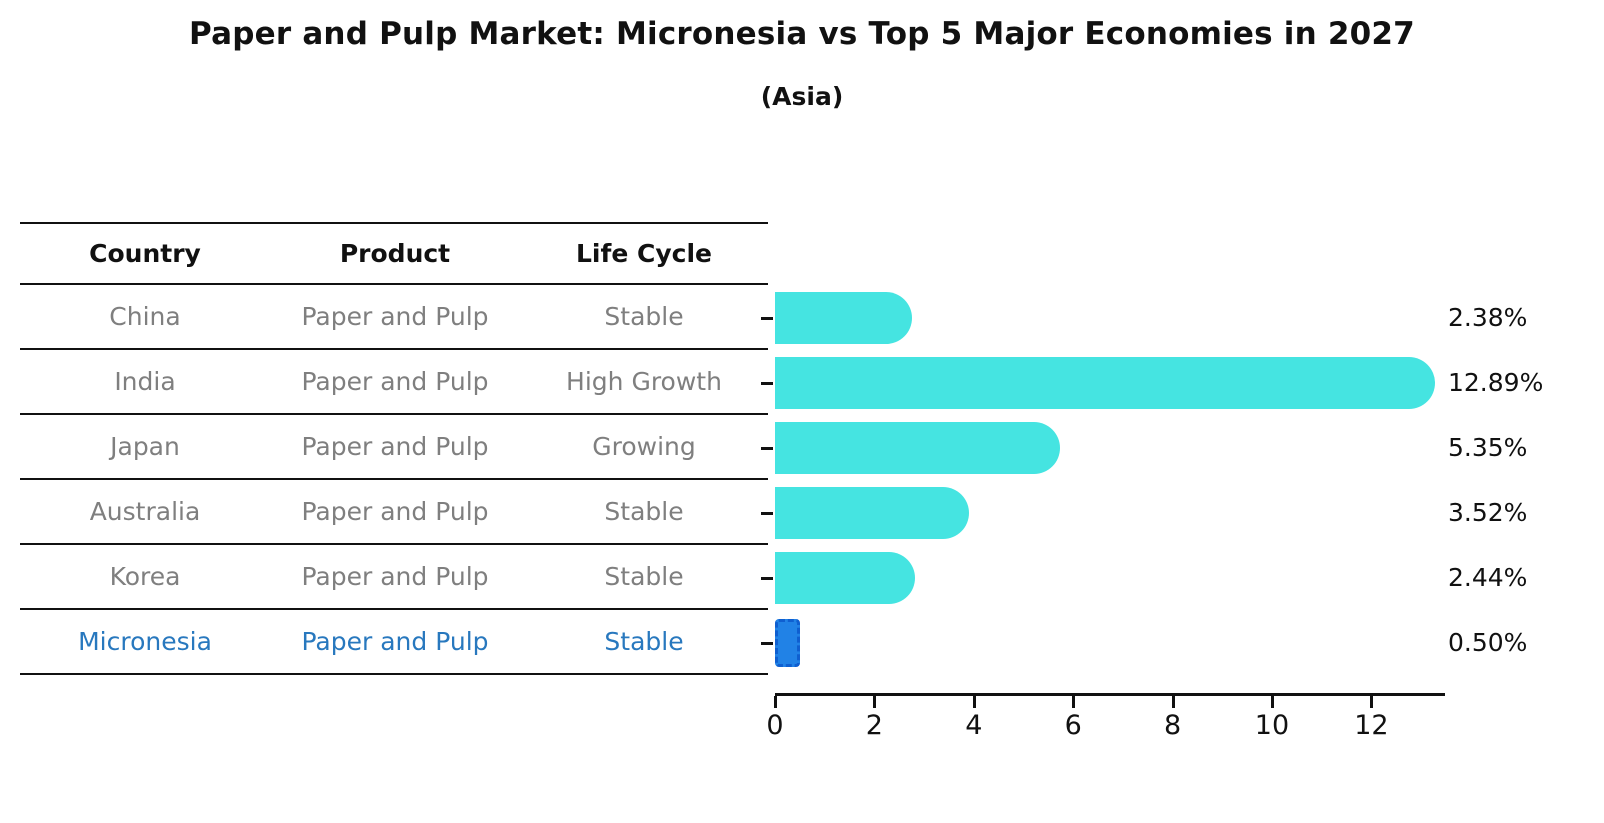 Image resolution: width=1604 pixels, height=823 pixels. I want to click on bar-china, so click(843, 317).